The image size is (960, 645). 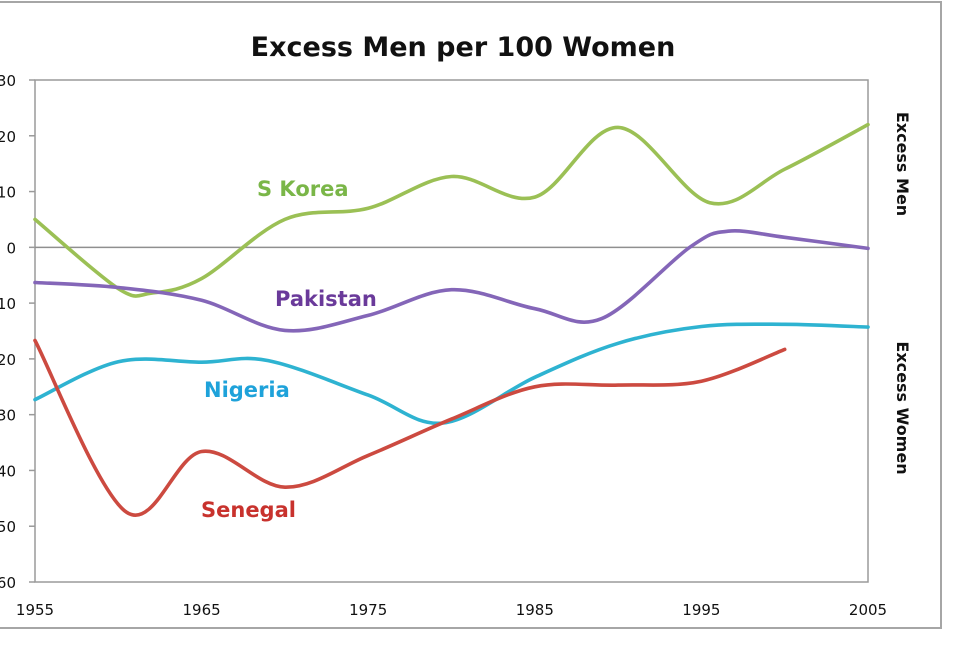 I want to click on y-tick-label: 50, so click(x=8, y=527).